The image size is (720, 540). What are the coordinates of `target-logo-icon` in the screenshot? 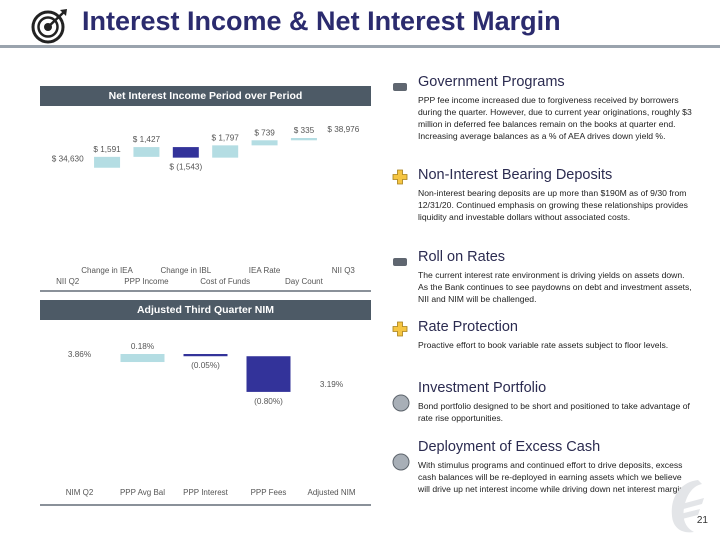 It's located at (49, 26).